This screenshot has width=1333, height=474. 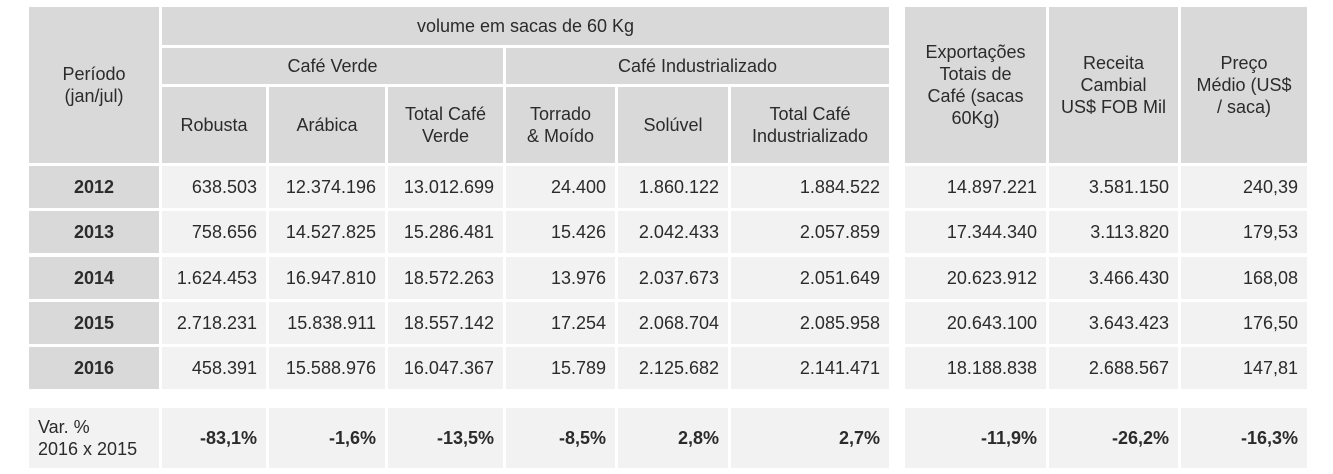 What do you see at coordinates (1244, 85) in the screenshot?
I see `header-preco: Preço Médio (US$ / saca)` at bounding box center [1244, 85].